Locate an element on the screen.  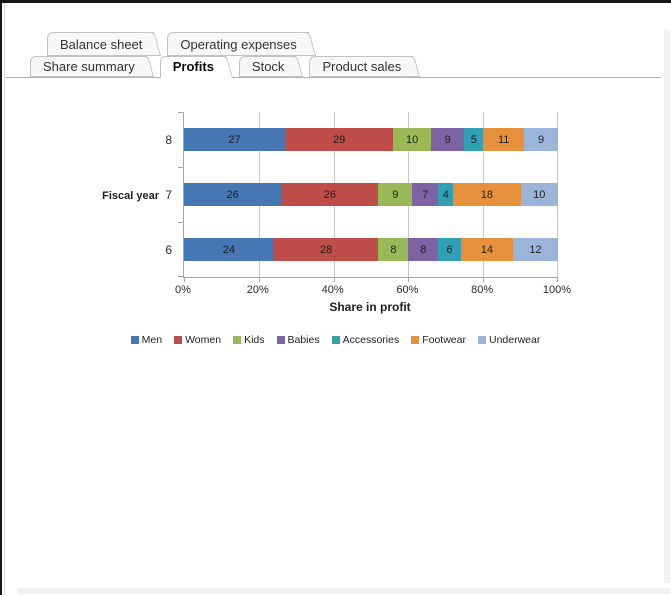
tab-stock: Stock is located at coordinates (272, 66).